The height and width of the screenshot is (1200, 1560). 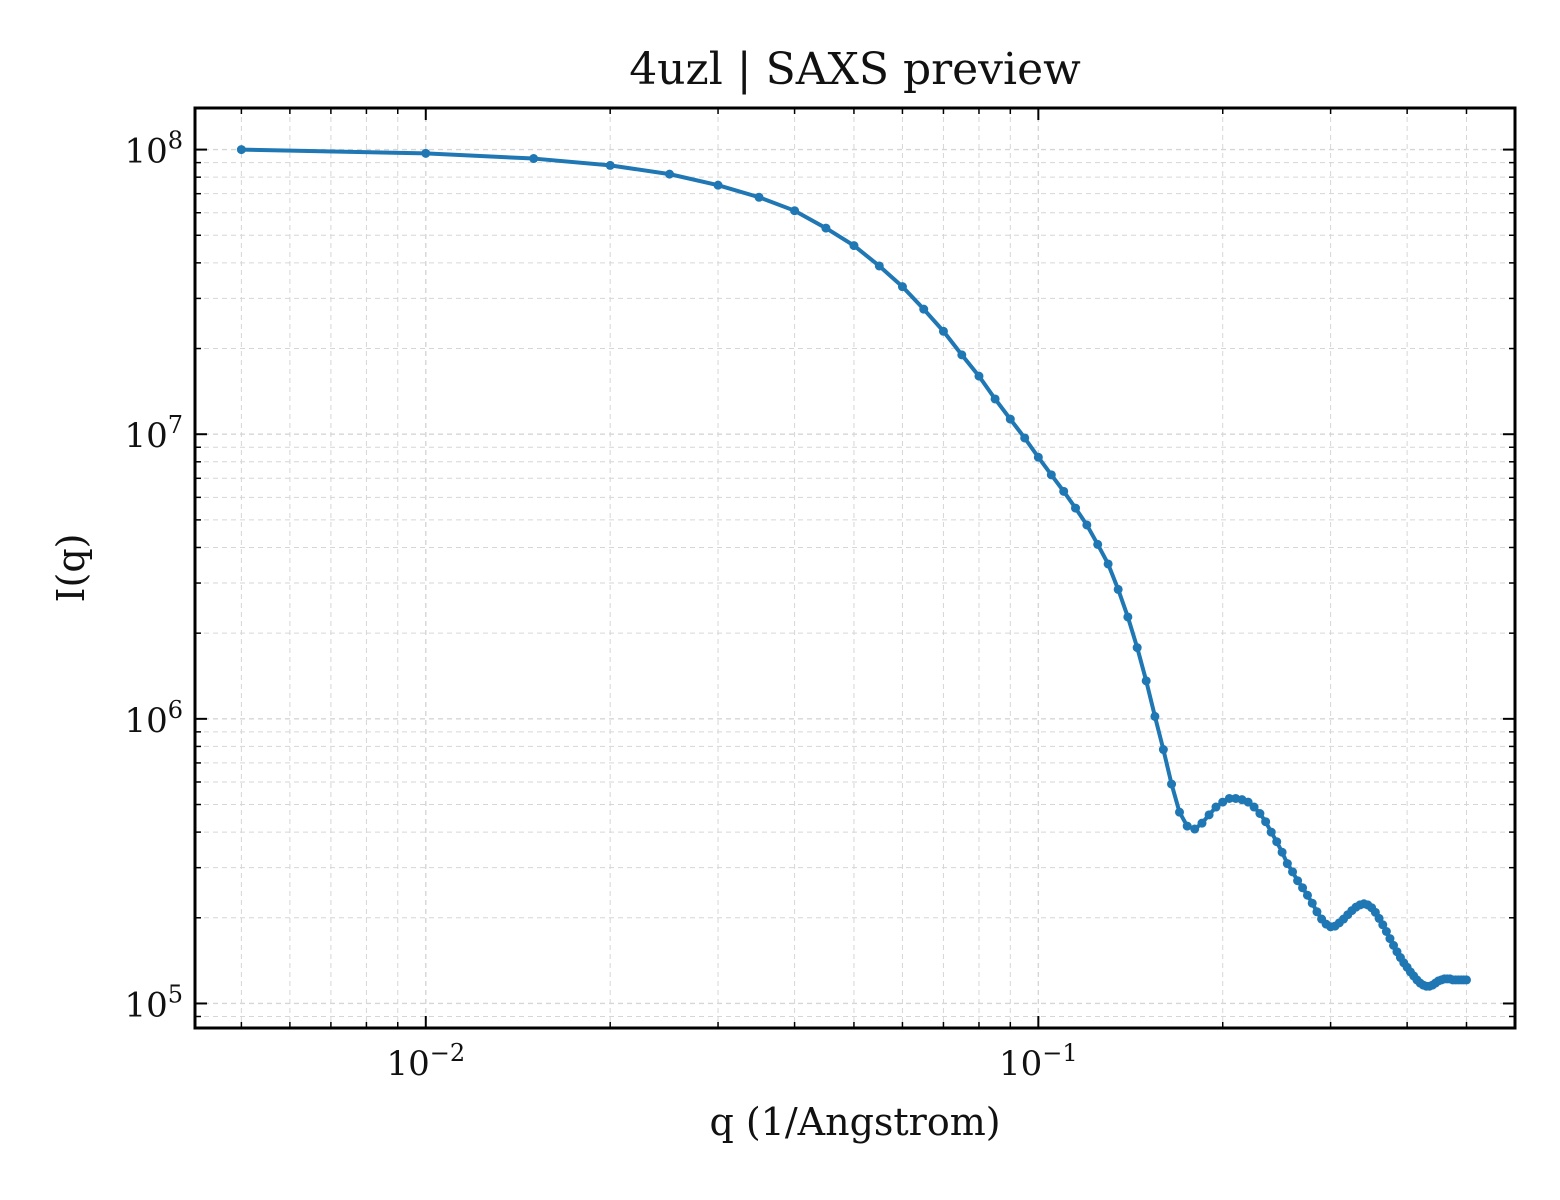 I want to click on x-axis-label: q (1/Angstrom), so click(x=854, y=1122).